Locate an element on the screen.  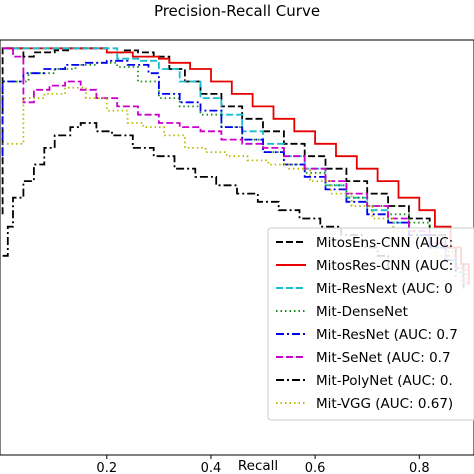
x-tick-label: 0.2 is located at coordinates (106, 467).